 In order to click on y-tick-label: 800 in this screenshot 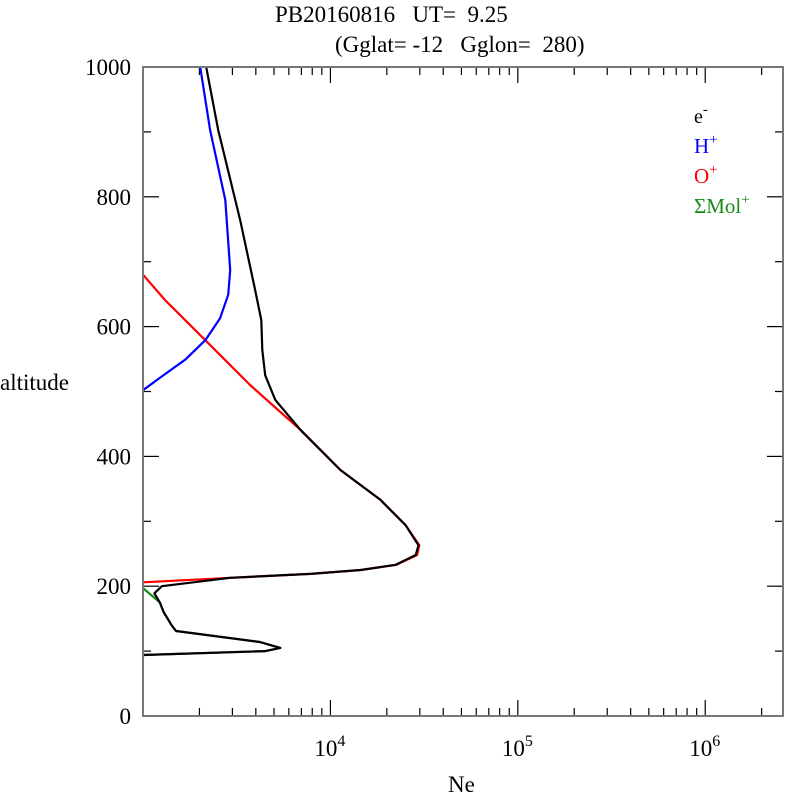, I will do `click(114, 197)`.